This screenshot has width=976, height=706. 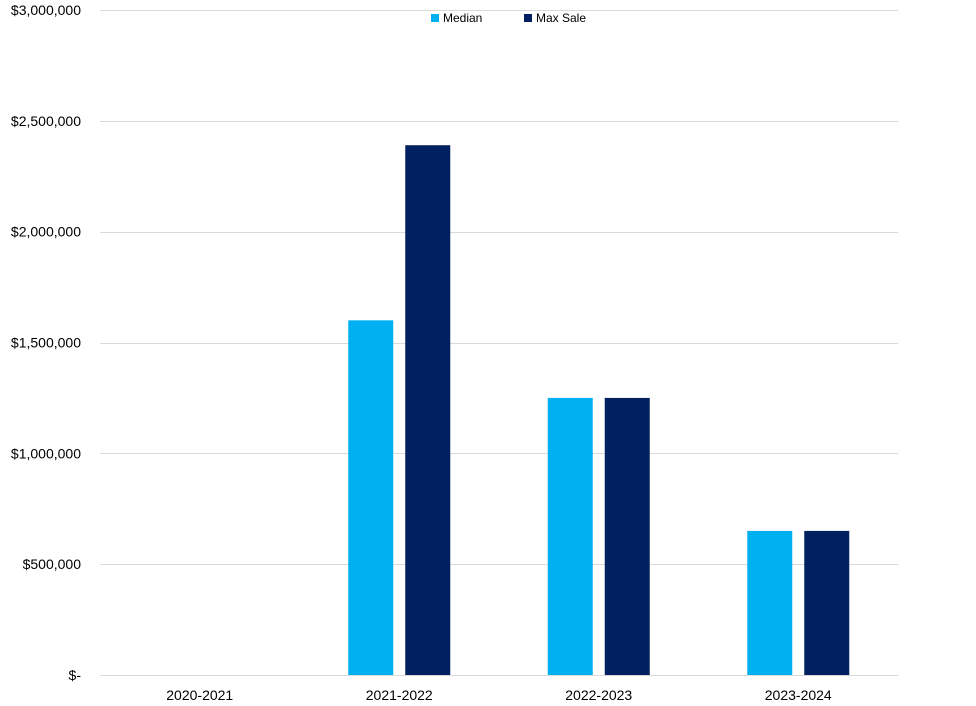 I want to click on legend-label-max-sale: Max Sale, so click(x=561, y=18).